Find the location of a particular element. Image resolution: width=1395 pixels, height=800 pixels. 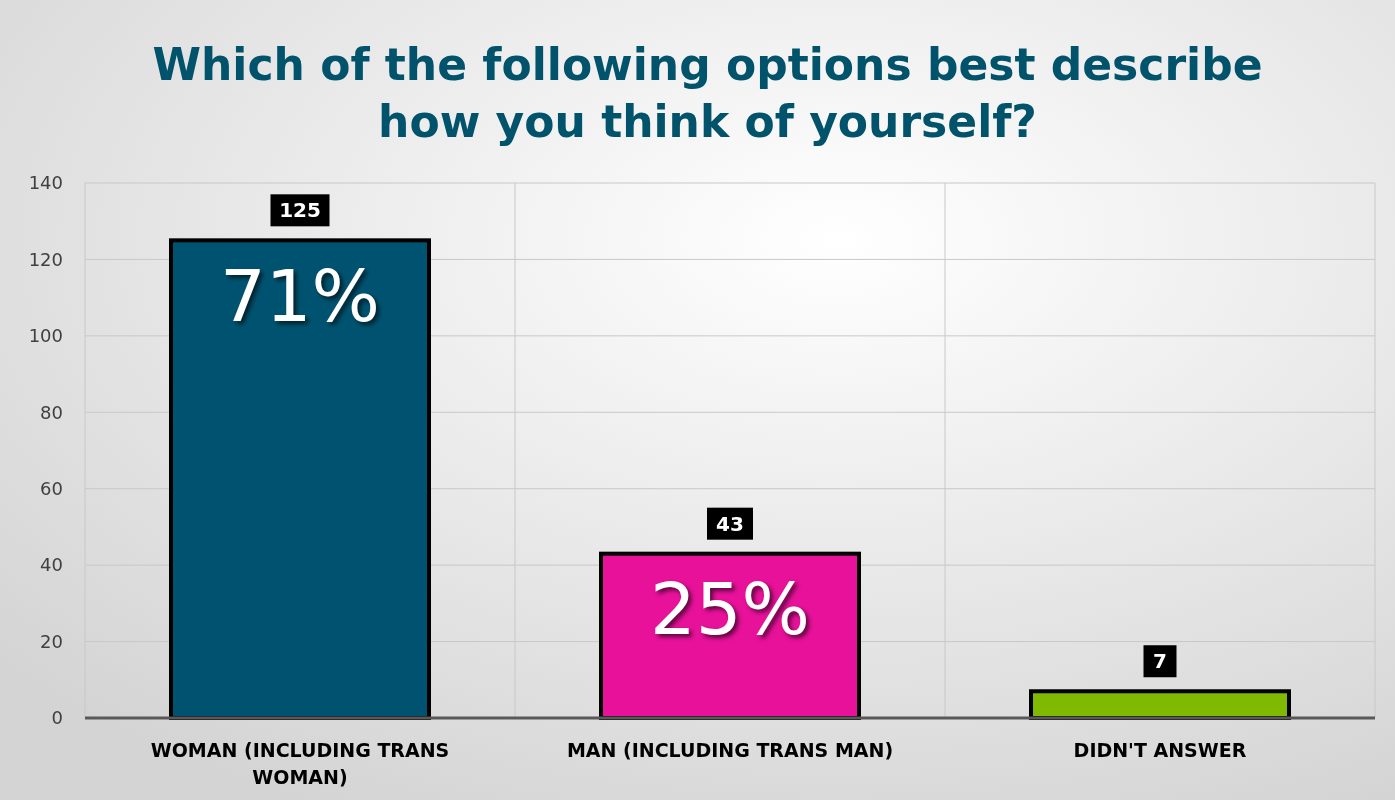

data-label: 43 is located at coordinates (730, 523).